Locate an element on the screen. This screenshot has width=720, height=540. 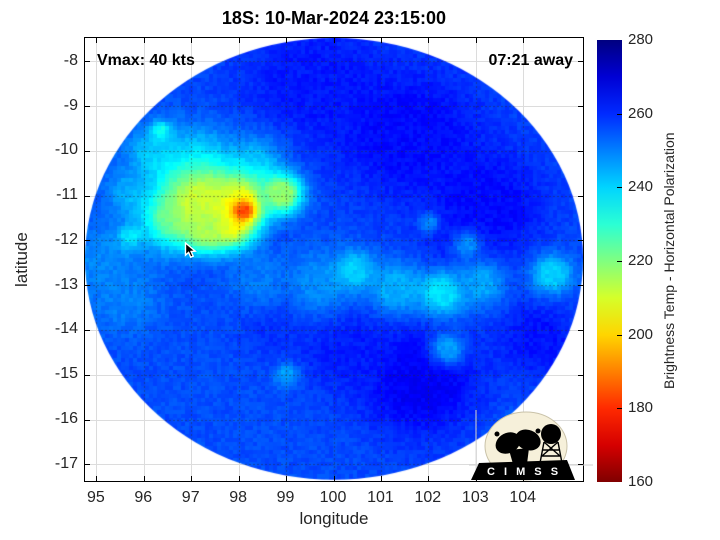
y-tick-label: -14 is located at coordinates (66, 329).